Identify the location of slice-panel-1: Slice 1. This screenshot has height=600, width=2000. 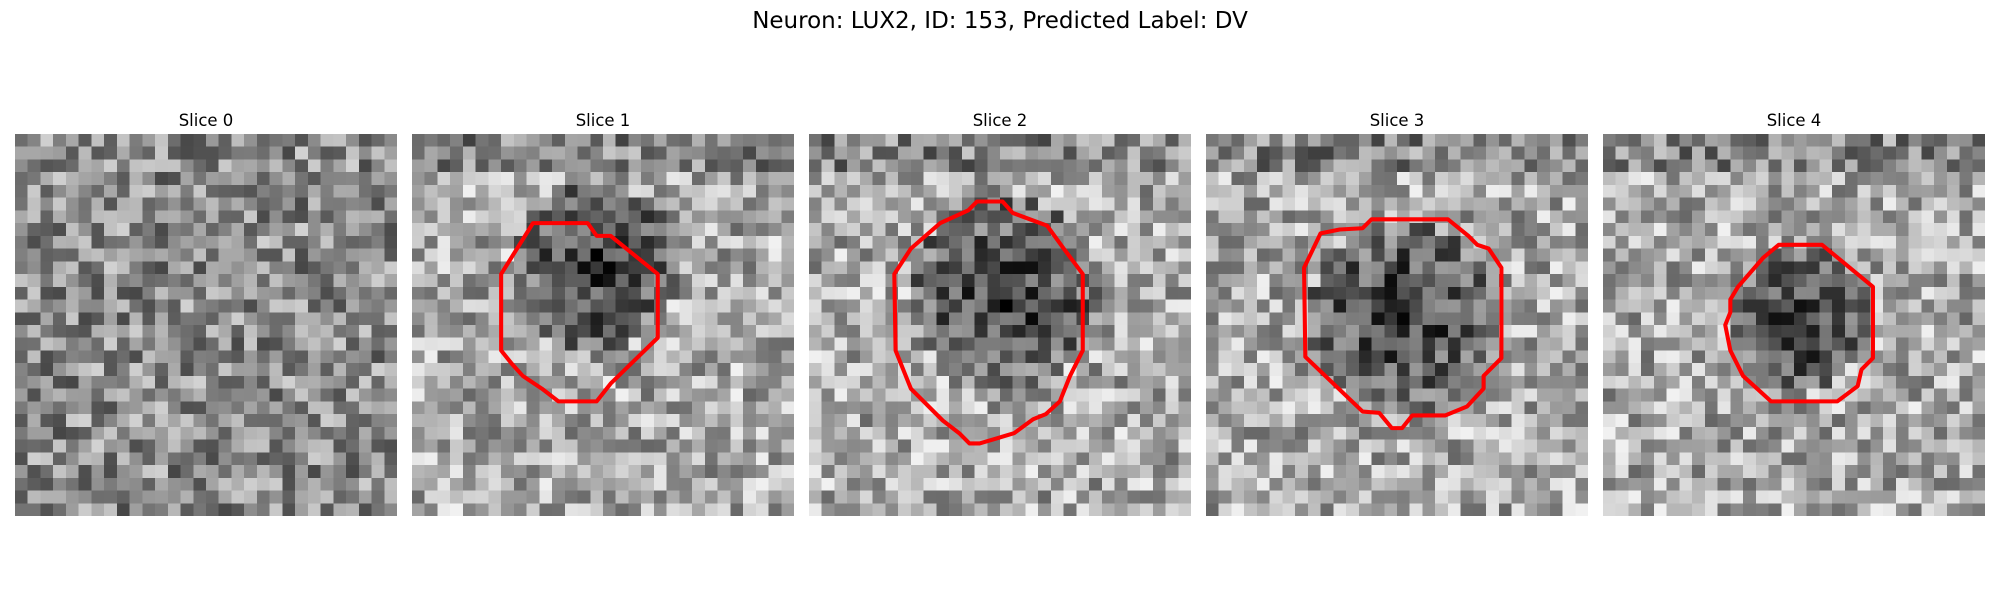
(603, 312).